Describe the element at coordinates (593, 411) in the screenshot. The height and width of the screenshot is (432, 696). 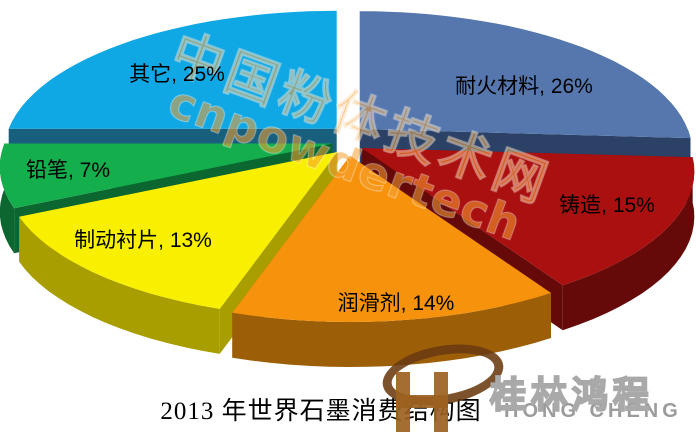
I see `logo-brand-latin: HONG CHENG` at that location.